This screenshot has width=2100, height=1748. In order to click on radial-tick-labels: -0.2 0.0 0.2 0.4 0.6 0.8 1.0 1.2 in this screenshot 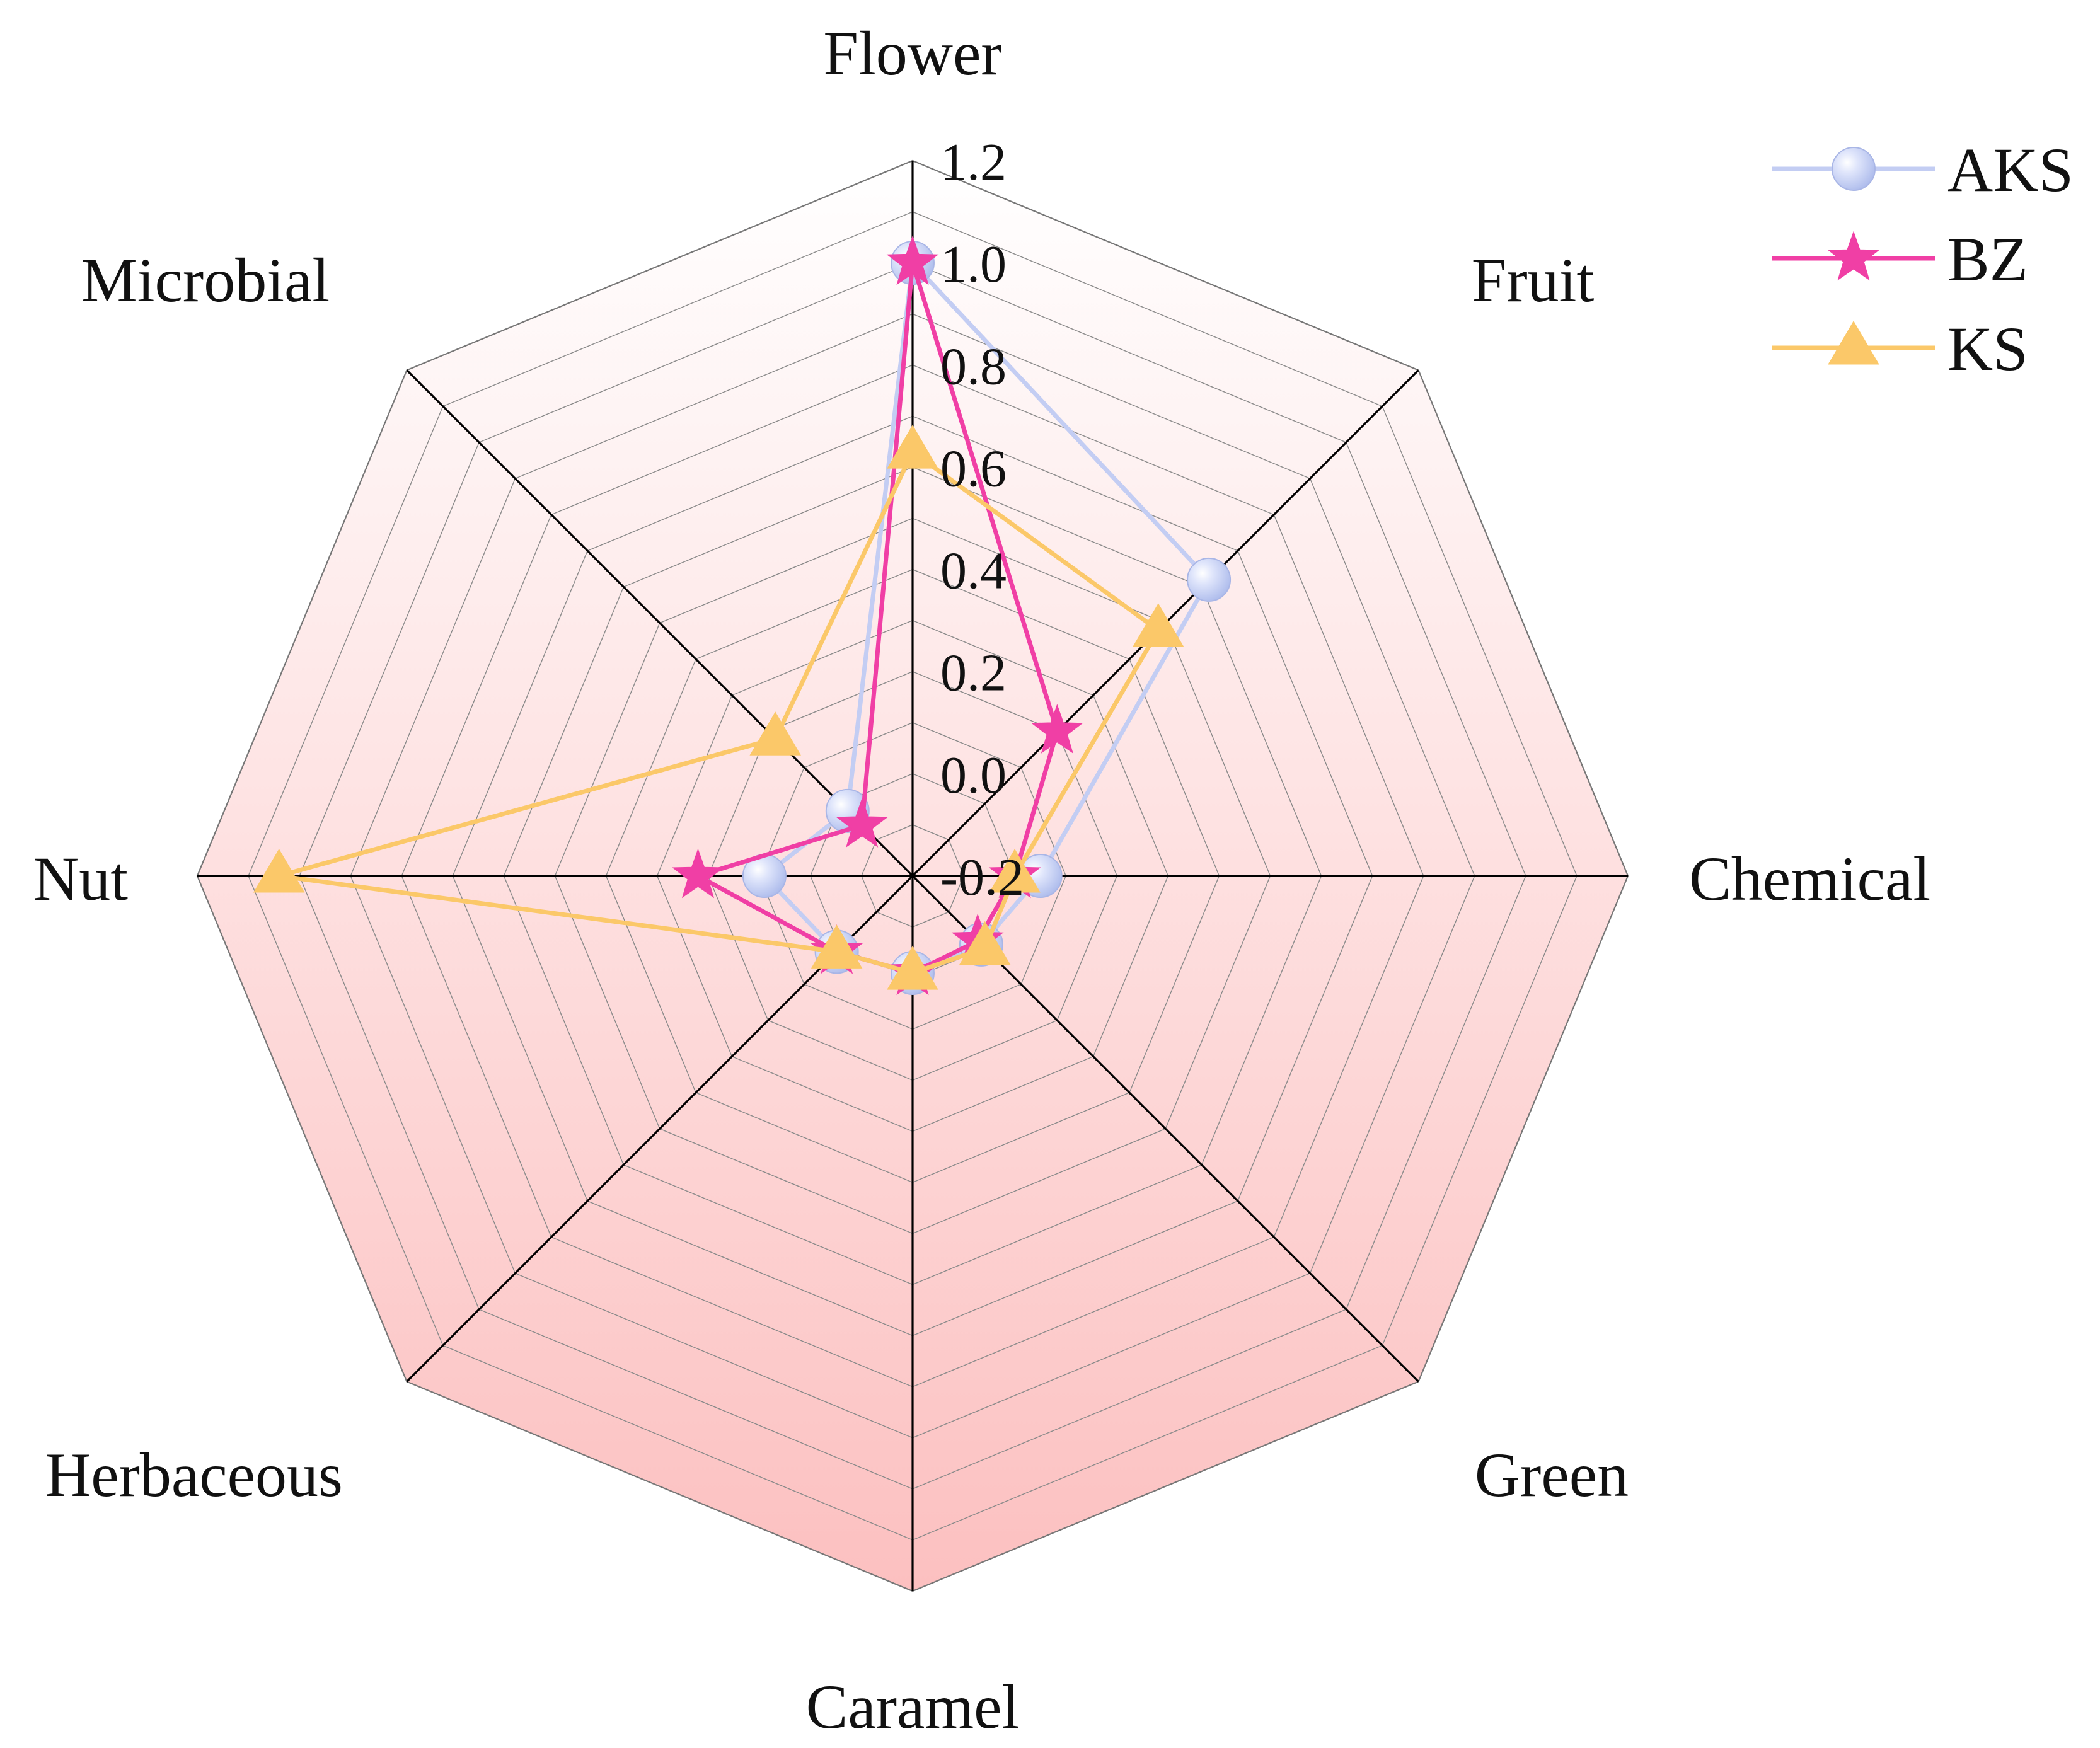, I will do `click(982, 520)`.